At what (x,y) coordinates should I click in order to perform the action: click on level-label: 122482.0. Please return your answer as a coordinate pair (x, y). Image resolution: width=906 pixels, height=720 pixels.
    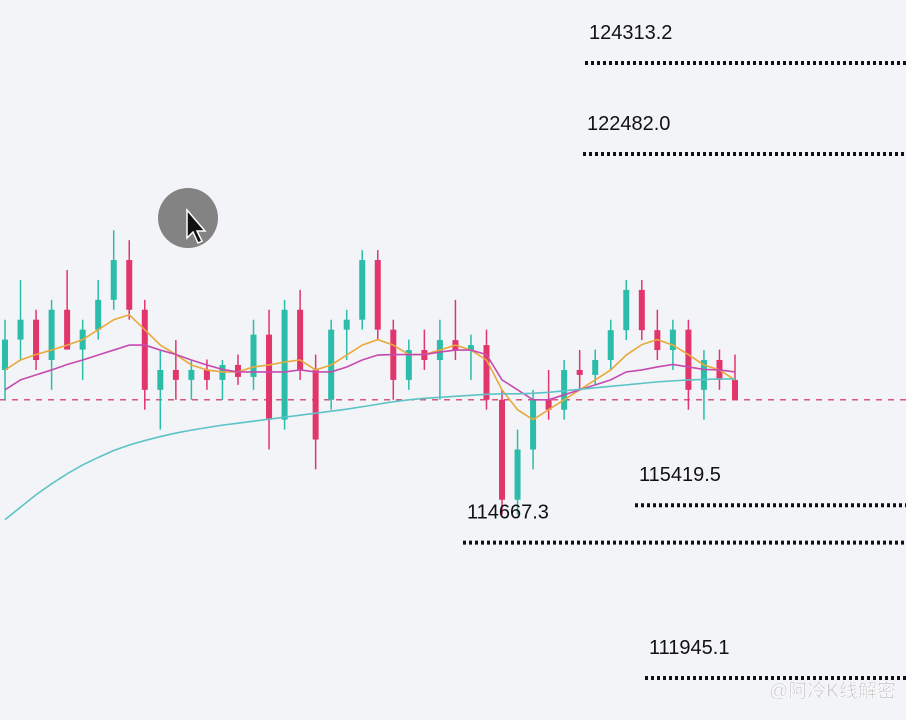
    Looking at the image, I should click on (628, 124).